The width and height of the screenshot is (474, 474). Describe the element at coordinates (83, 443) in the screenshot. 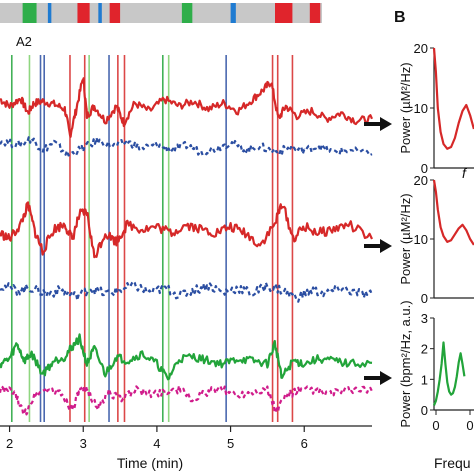

I see `time-tick-label-3: 3` at that location.